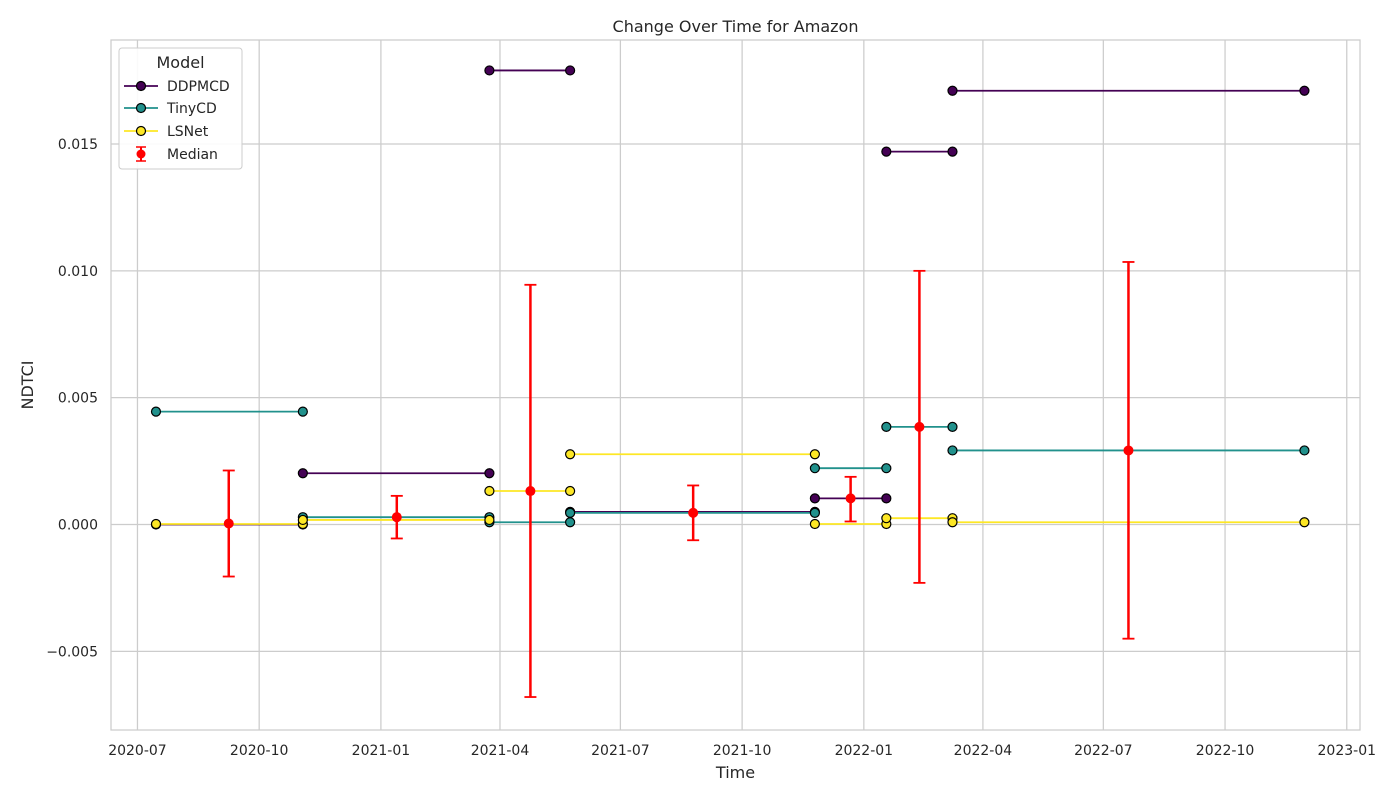  What do you see at coordinates (1225, 751) in the screenshot?
I see `x-tick-label: 2022-10` at bounding box center [1225, 751].